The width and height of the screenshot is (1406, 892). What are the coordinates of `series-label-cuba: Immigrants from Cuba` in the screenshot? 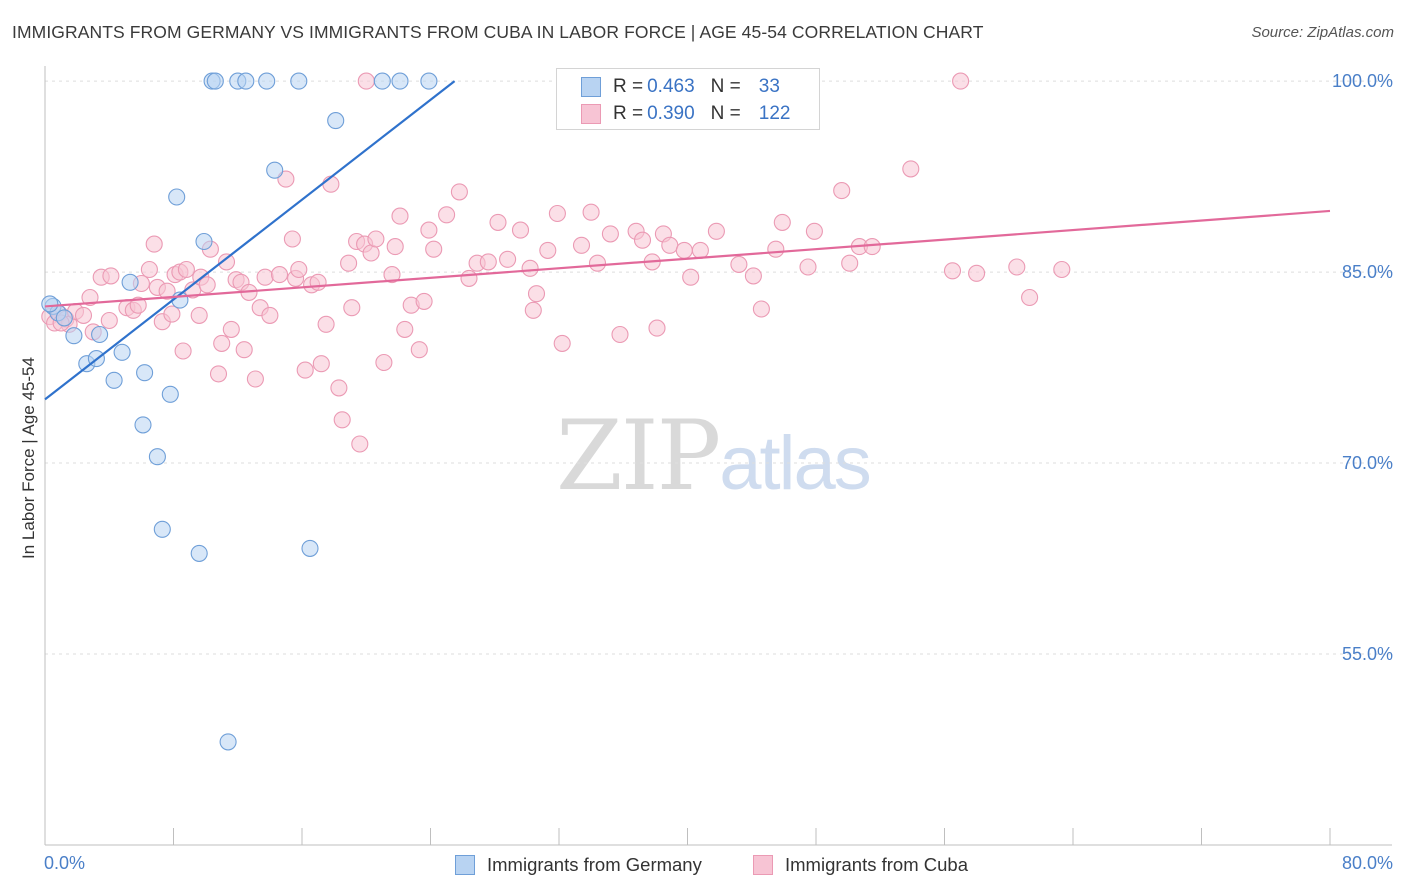 It's located at (876, 864).